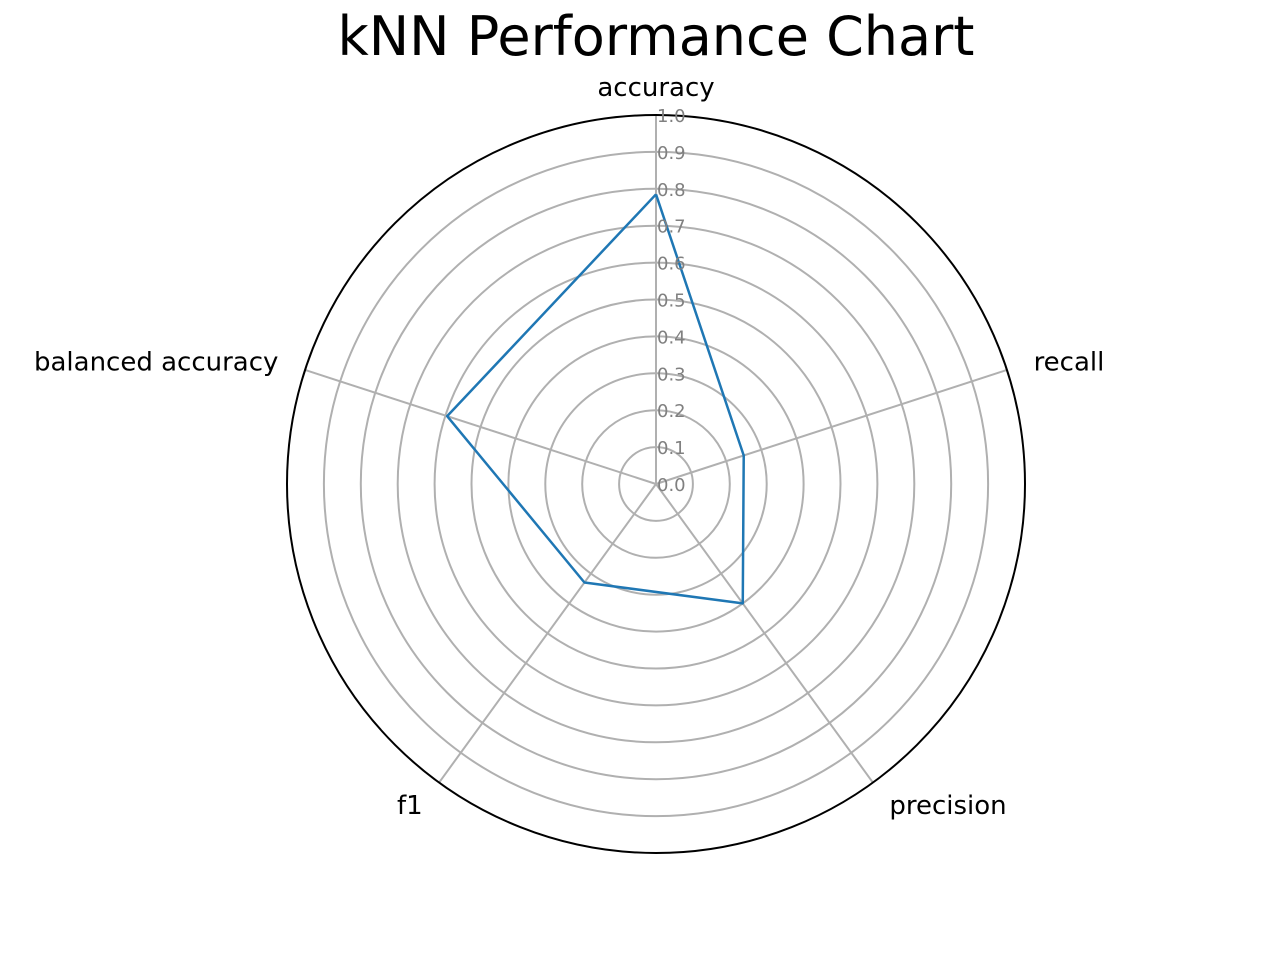  Describe the element at coordinates (156, 362) in the screenshot. I see `category-label: balanced accuracy` at that location.